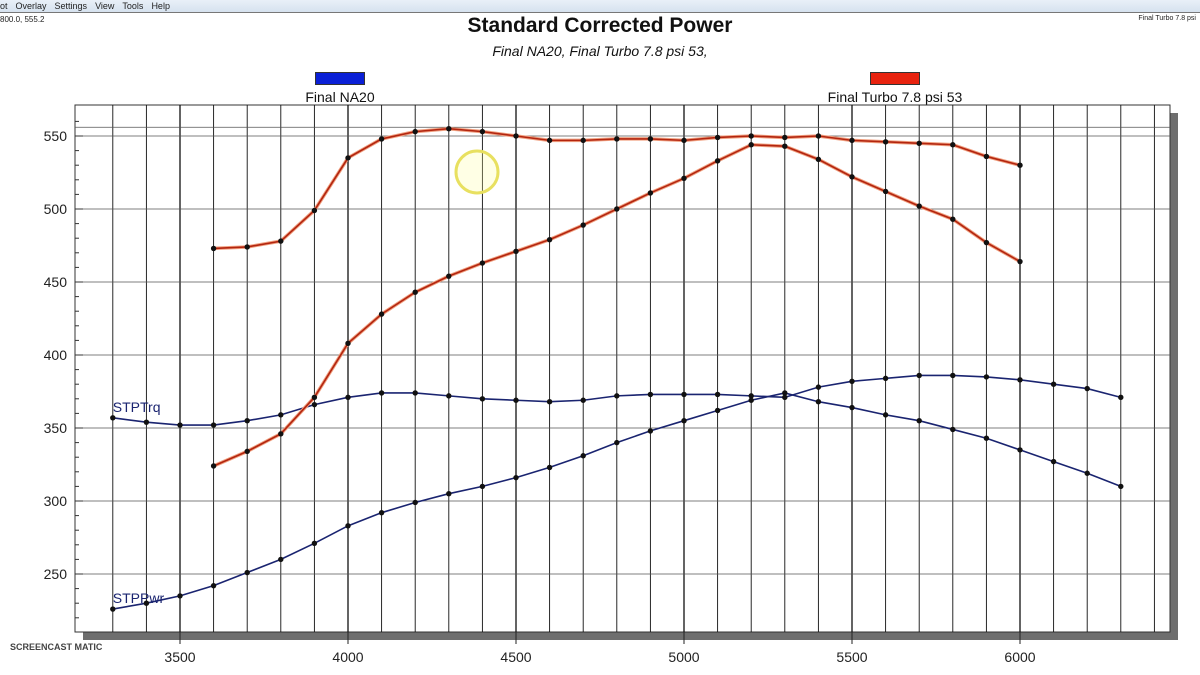  I want to click on legend-item-turbo: Final Turbo 7.8 psi 53, so click(895, 88).